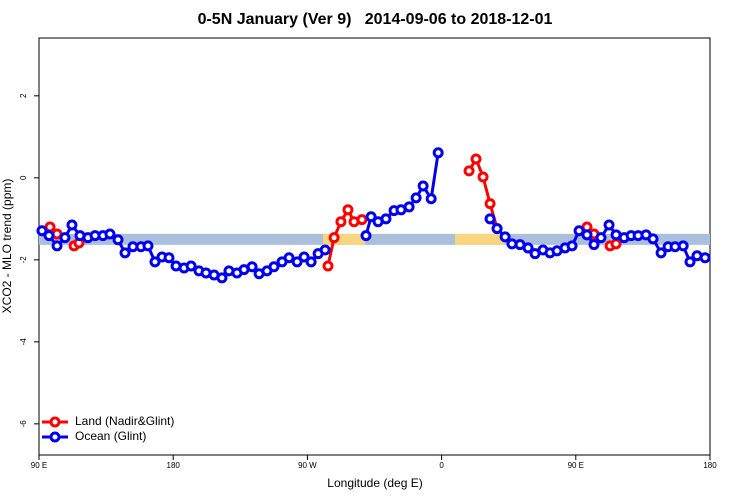 Image resolution: width=750 pixels, height=500 pixels. What do you see at coordinates (23, 177) in the screenshot?
I see `y-tick-label: 0` at bounding box center [23, 177].